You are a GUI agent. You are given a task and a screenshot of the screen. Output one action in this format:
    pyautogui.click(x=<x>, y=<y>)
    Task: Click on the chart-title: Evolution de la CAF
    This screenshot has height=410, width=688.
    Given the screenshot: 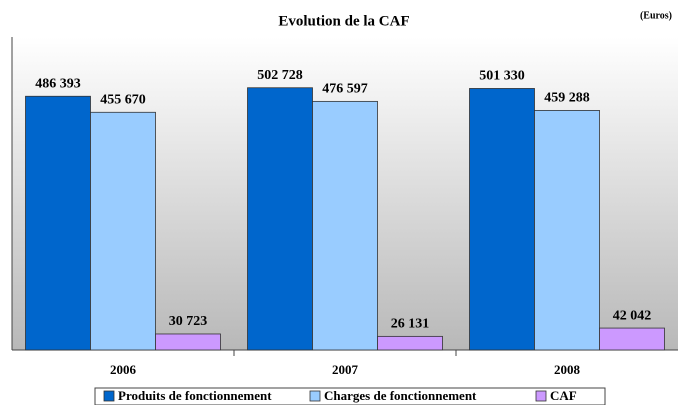 What is the action you would take?
    pyautogui.click(x=343, y=21)
    